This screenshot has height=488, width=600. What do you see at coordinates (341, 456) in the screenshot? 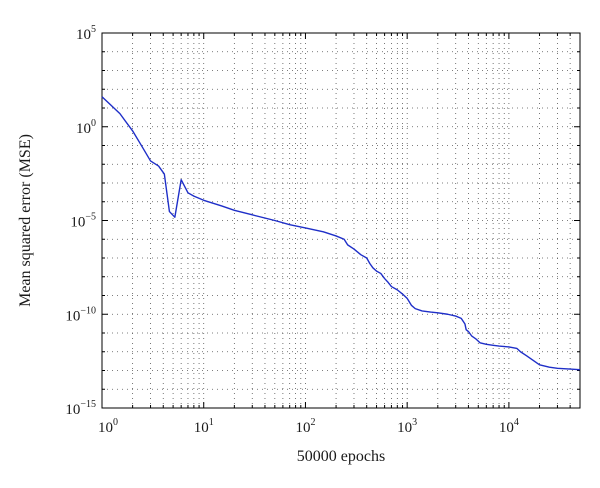
I see `x-axis-title: 50000 epochs` at bounding box center [341, 456].